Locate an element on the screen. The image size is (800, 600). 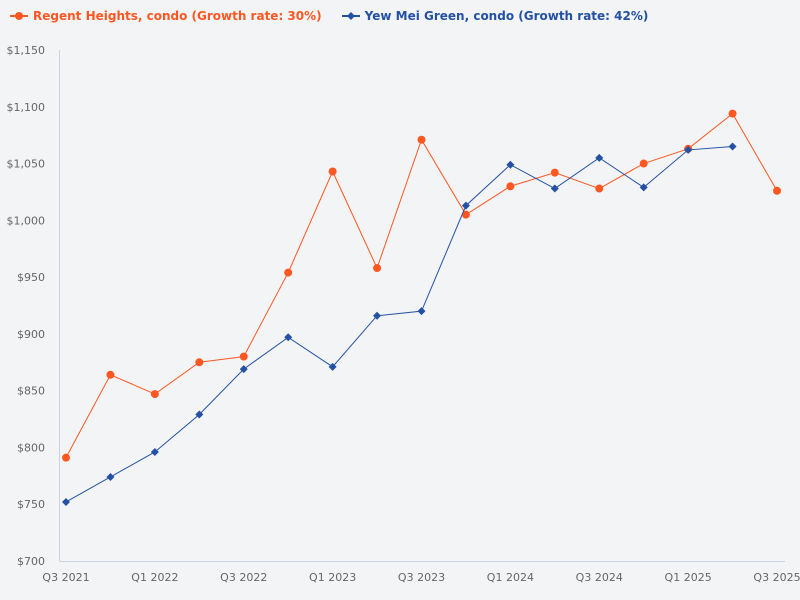
x-tick-label: Q3 2024 is located at coordinates (599, 577).